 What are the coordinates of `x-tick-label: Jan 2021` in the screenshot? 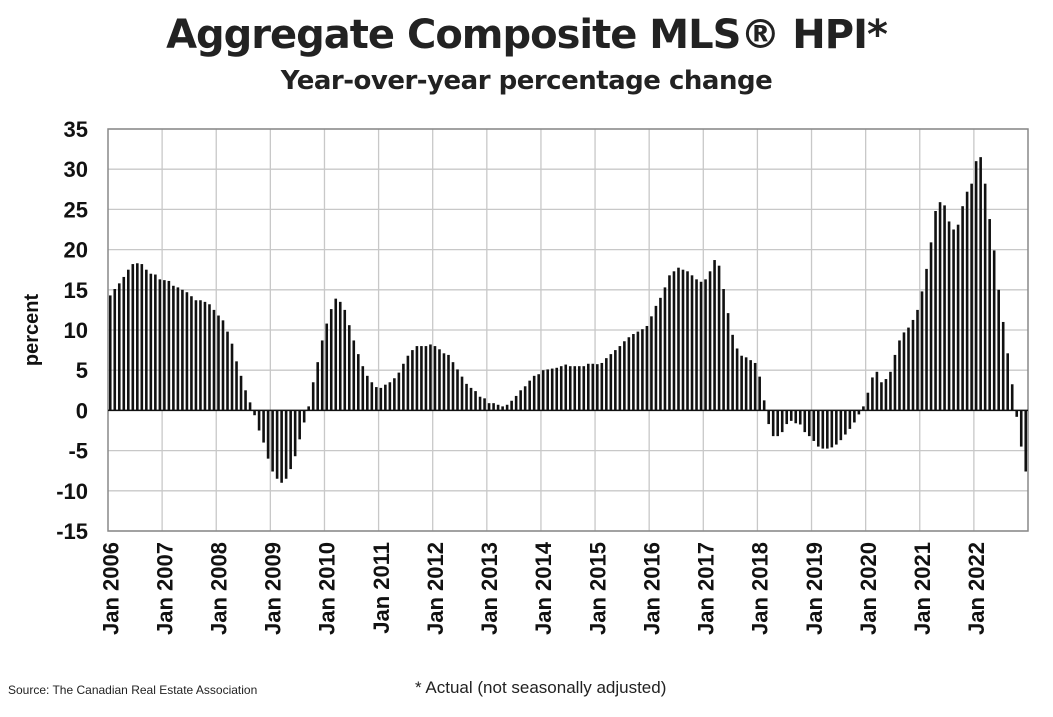 It's located at (922, 588).